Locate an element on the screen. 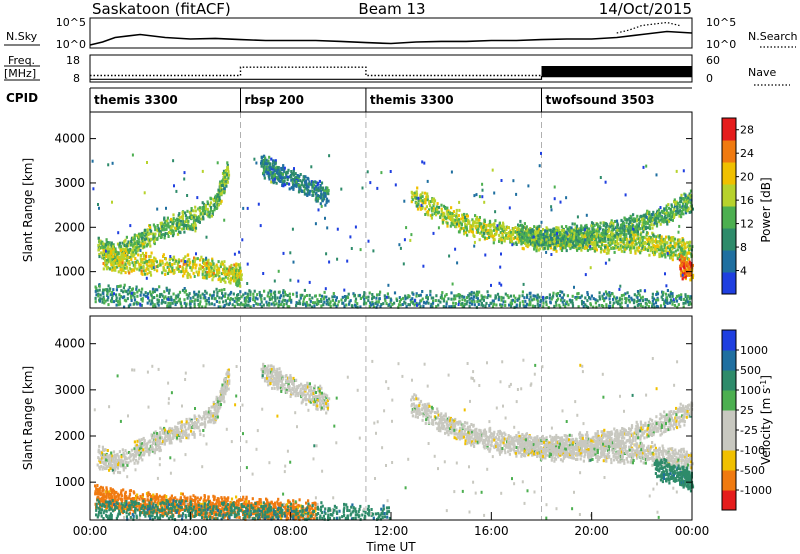 This screenshot has height=554, width=800. freq-left-tick-bottom: 8 is located at coordinates (76, 78).